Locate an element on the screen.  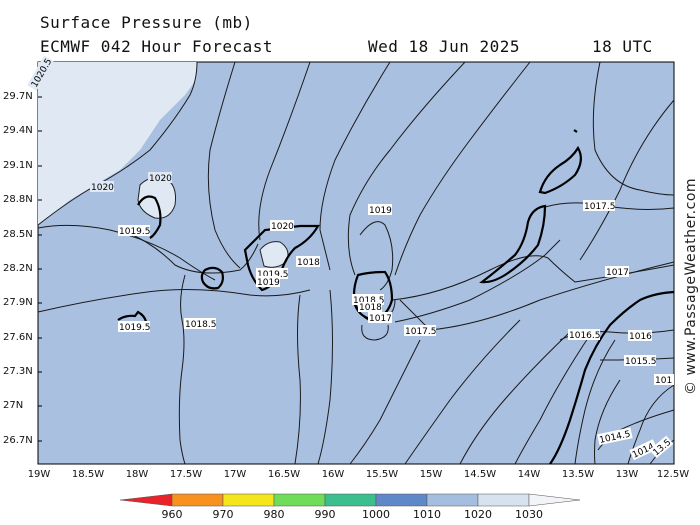
colorbar-label: 960 is located at coordinates (172, 514).